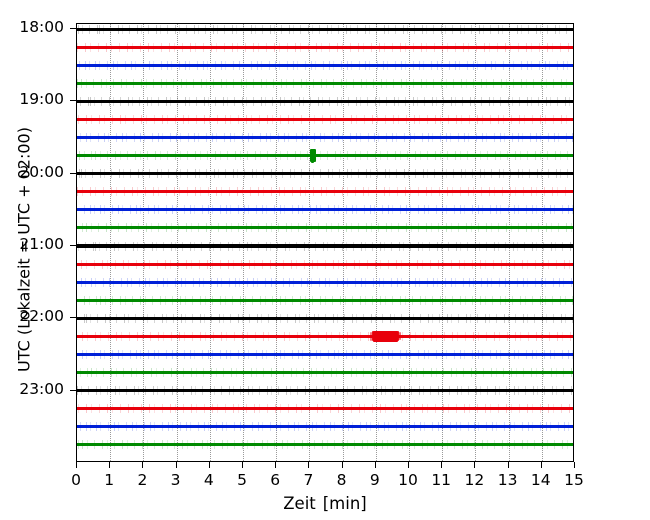  What do you see at coordinates (41, 388) in the screenshot?
I see `y-tick-label-23: 23:00` at bounding box center [41, 388].